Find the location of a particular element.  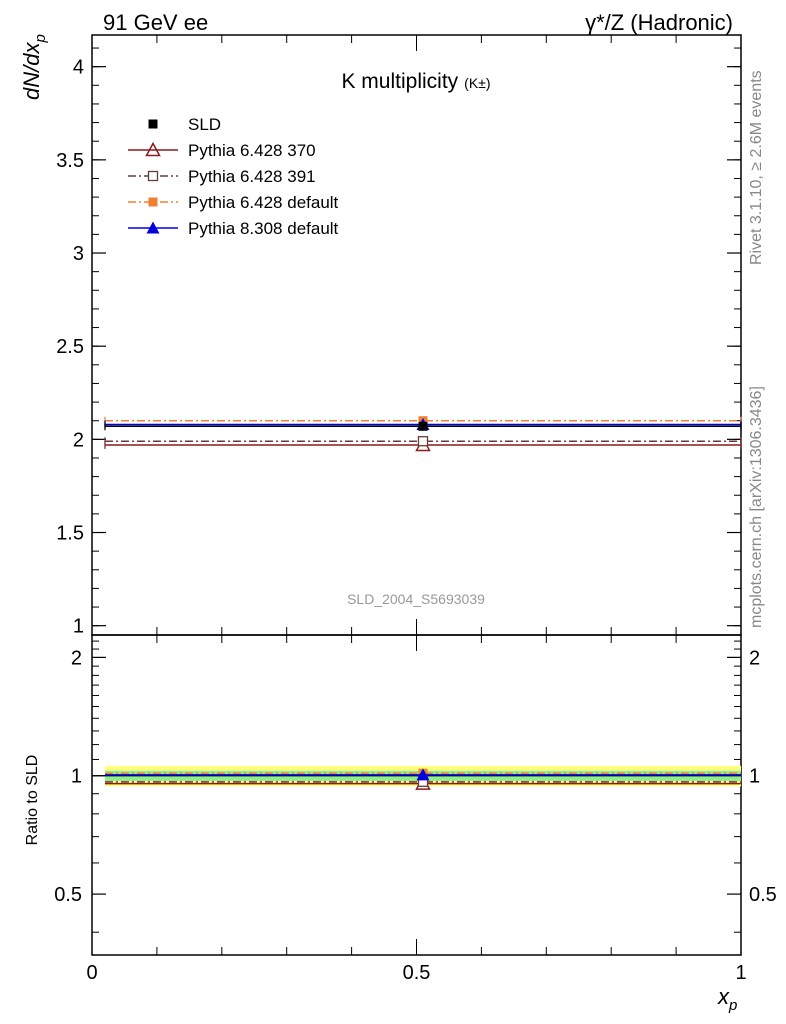

y-axis-label: dN/dxp is located at coordinates (34, 67).